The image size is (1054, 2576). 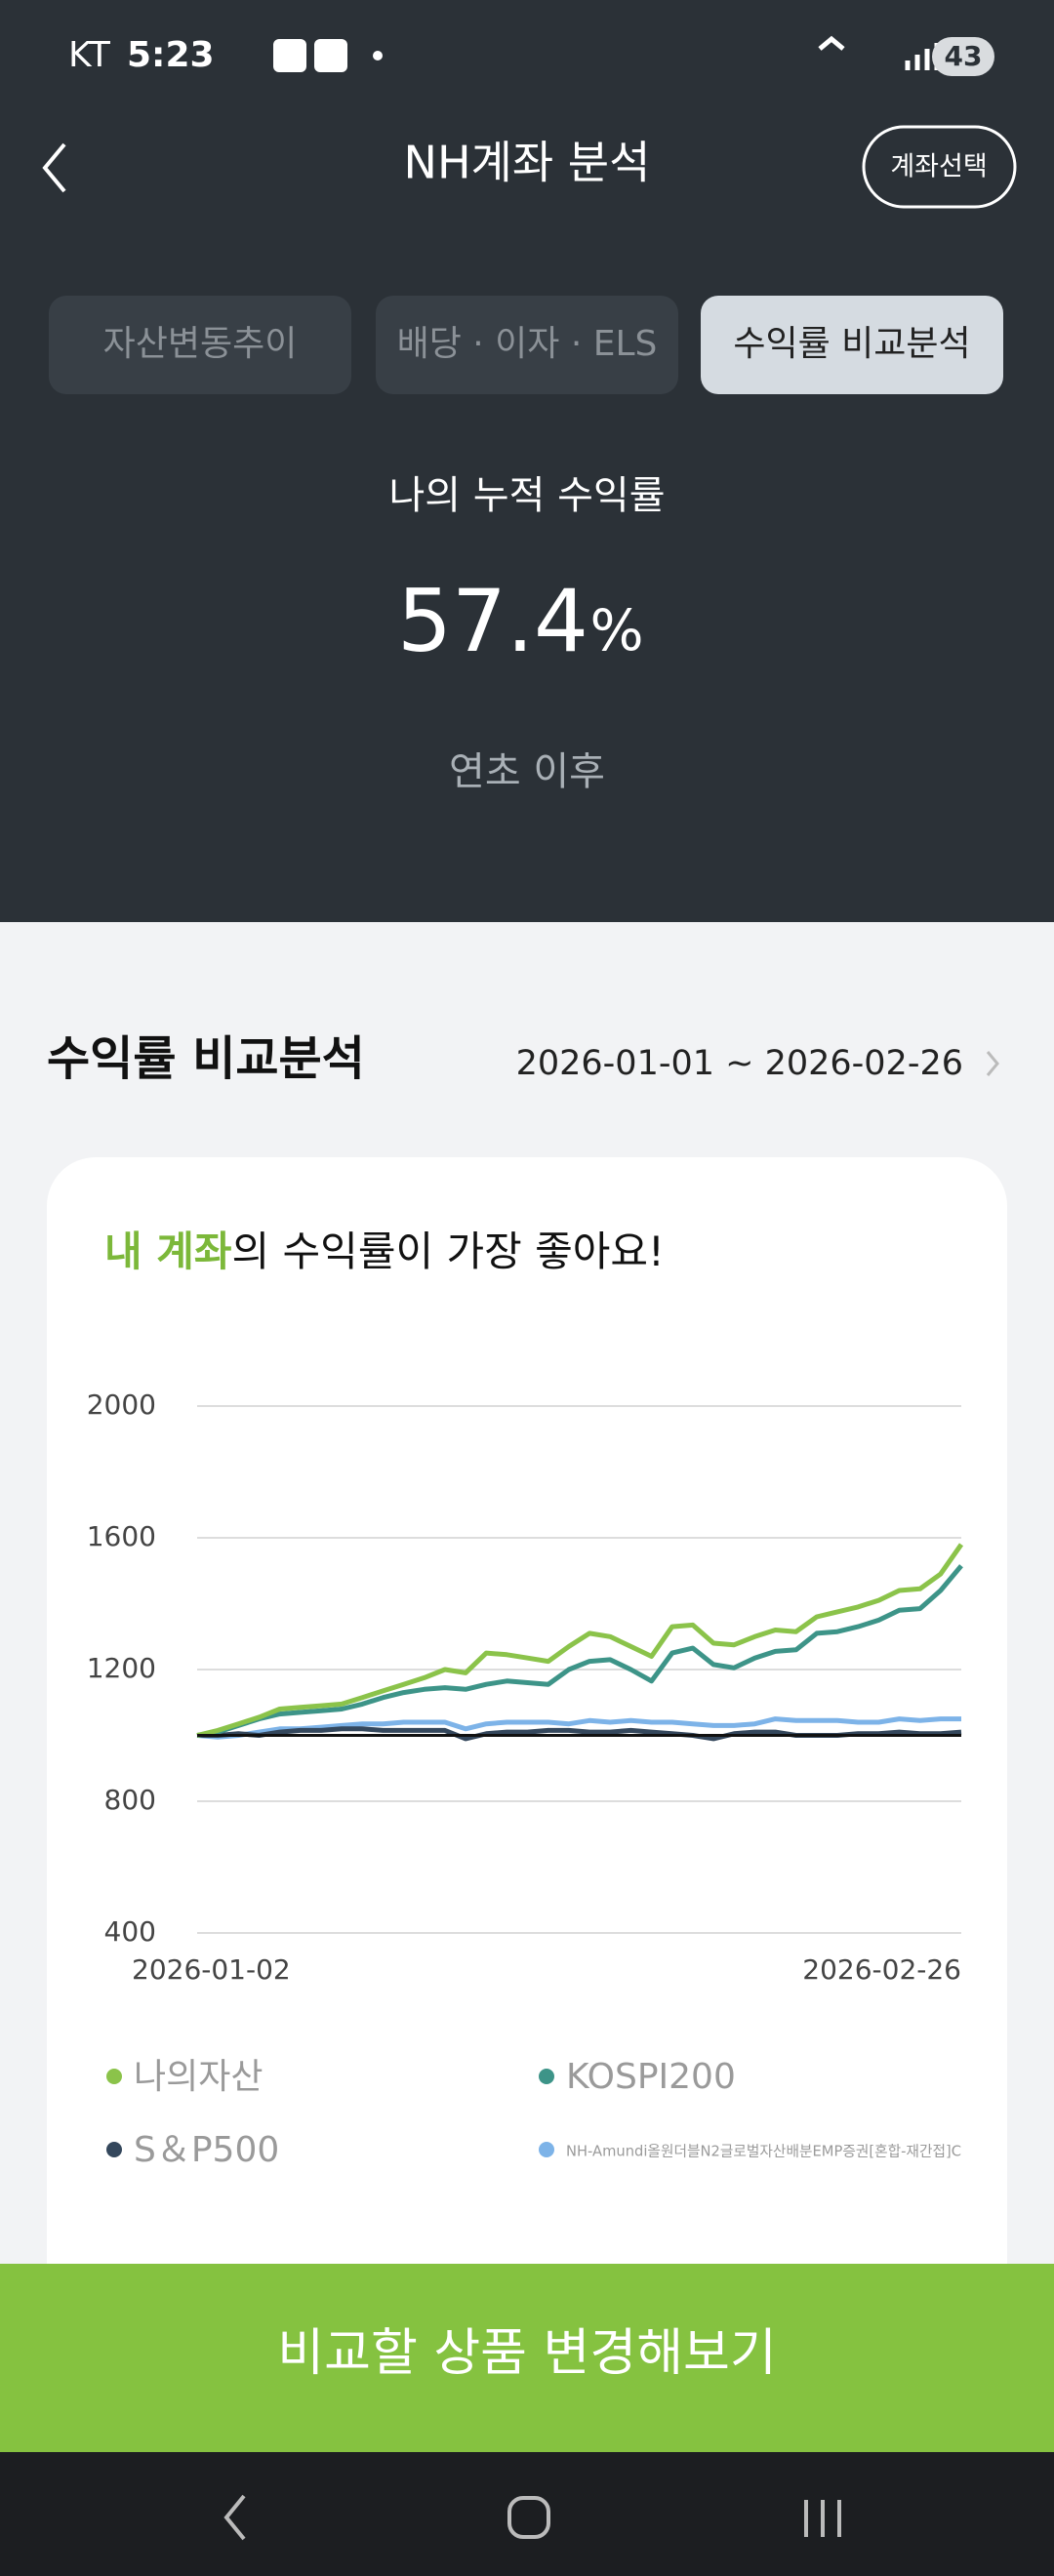 I want to click on y-tick-label: 400, so click(x=130, y=1931).